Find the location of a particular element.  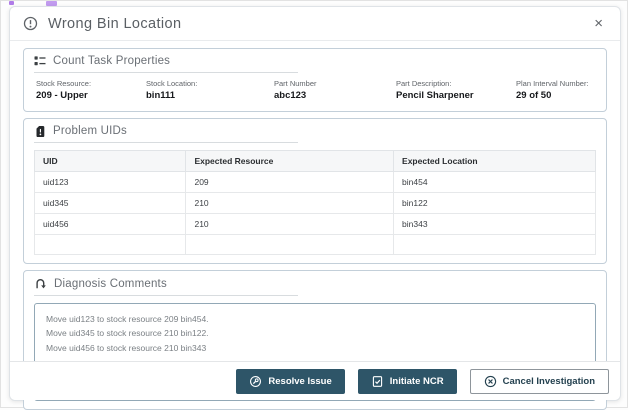

table-row: uid123 209 bin454 is located at coordinates (314, 182).